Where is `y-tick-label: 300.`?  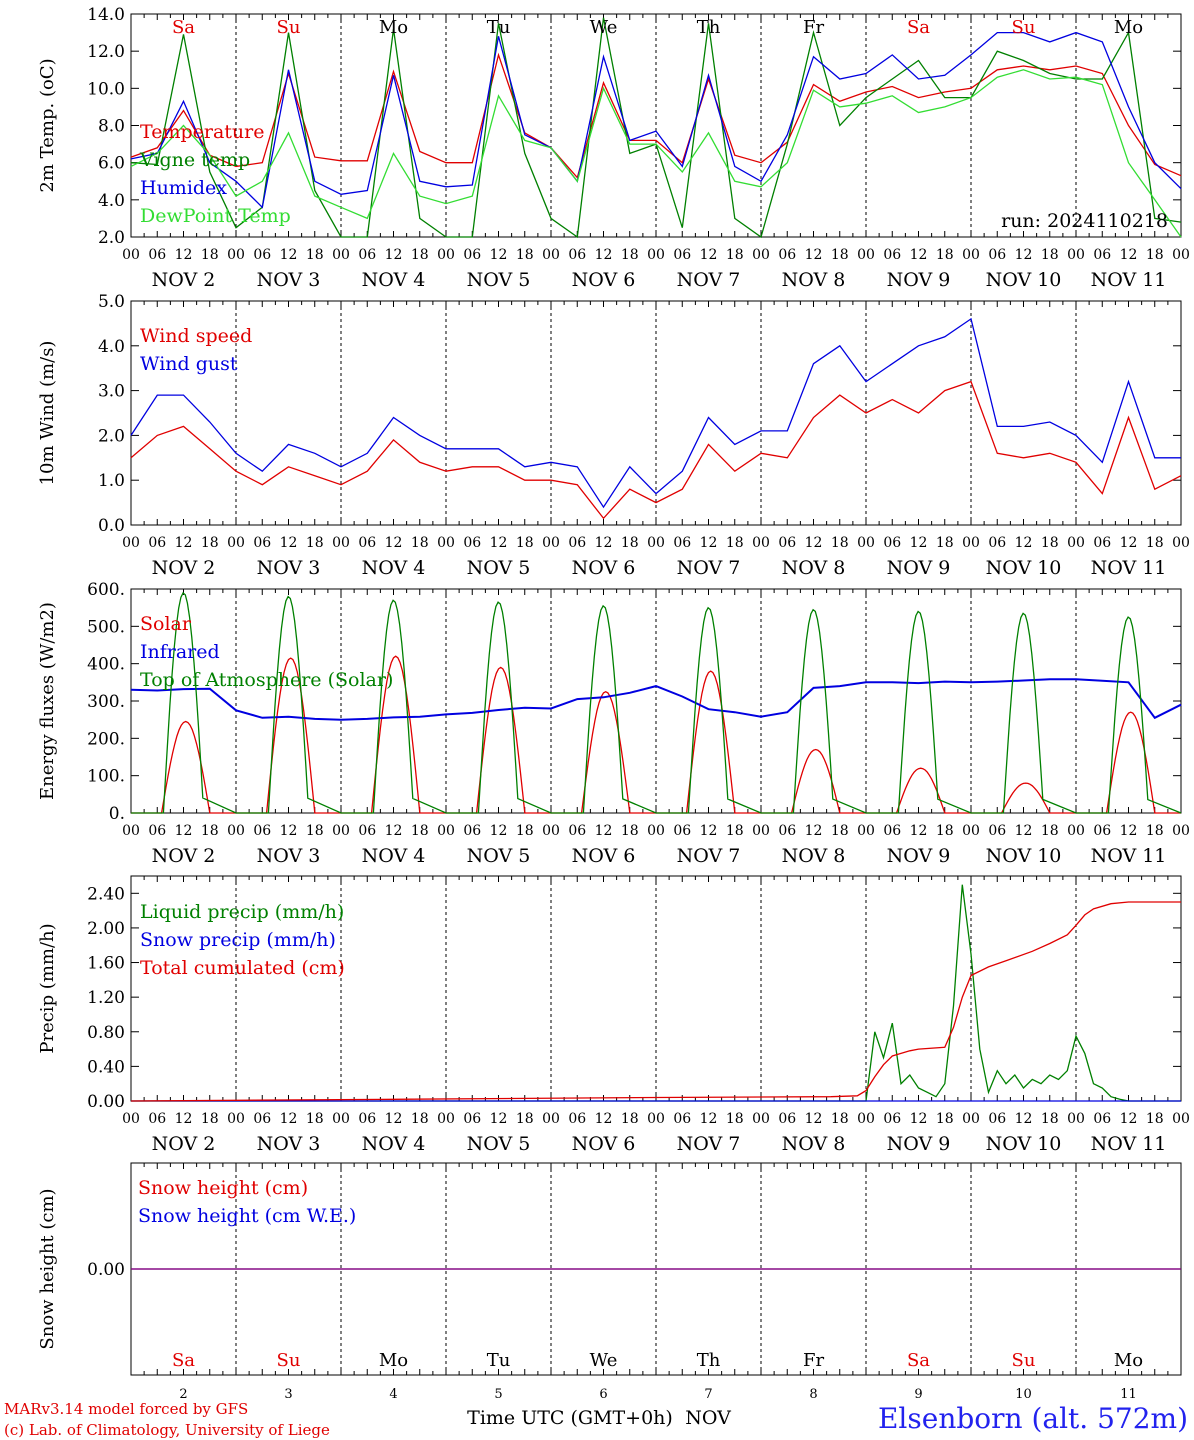
y-tick-label: 300. is located at coordinates (106, 702).